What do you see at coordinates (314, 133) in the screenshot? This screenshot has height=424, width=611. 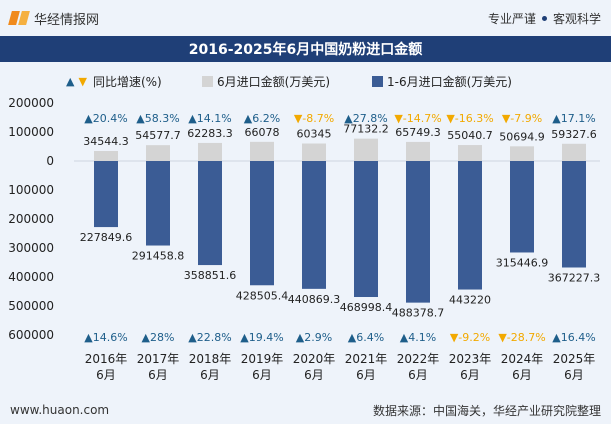 I see `data-label-current: 60345` at bounding box center [314, 133].